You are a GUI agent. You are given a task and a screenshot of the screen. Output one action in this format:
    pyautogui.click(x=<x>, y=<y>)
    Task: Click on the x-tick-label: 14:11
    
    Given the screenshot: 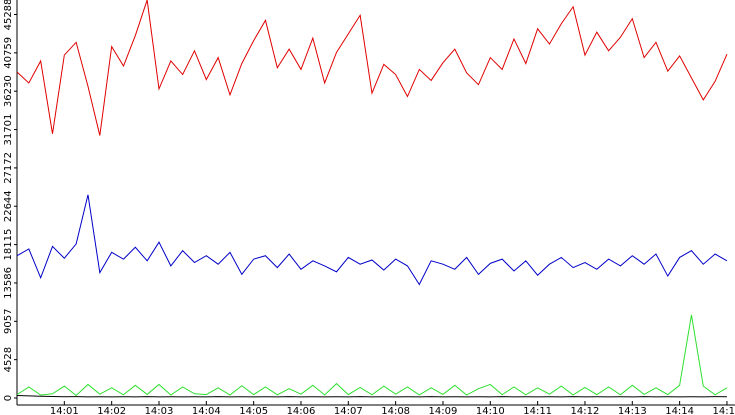 What is the action you would take?
    pyautogui.click(x=537, y=410)
    